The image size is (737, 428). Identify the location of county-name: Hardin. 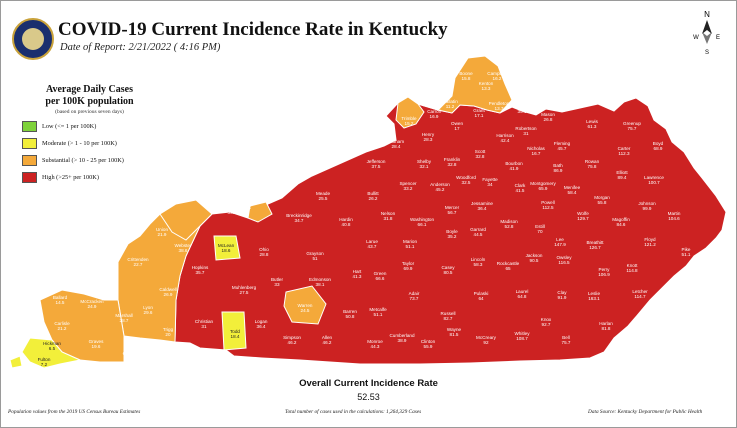
(346, 219).